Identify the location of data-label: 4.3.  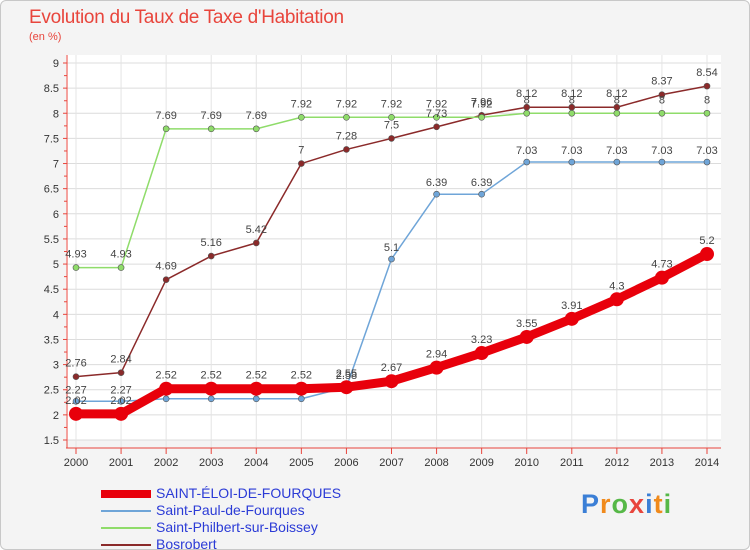
(616, 286).